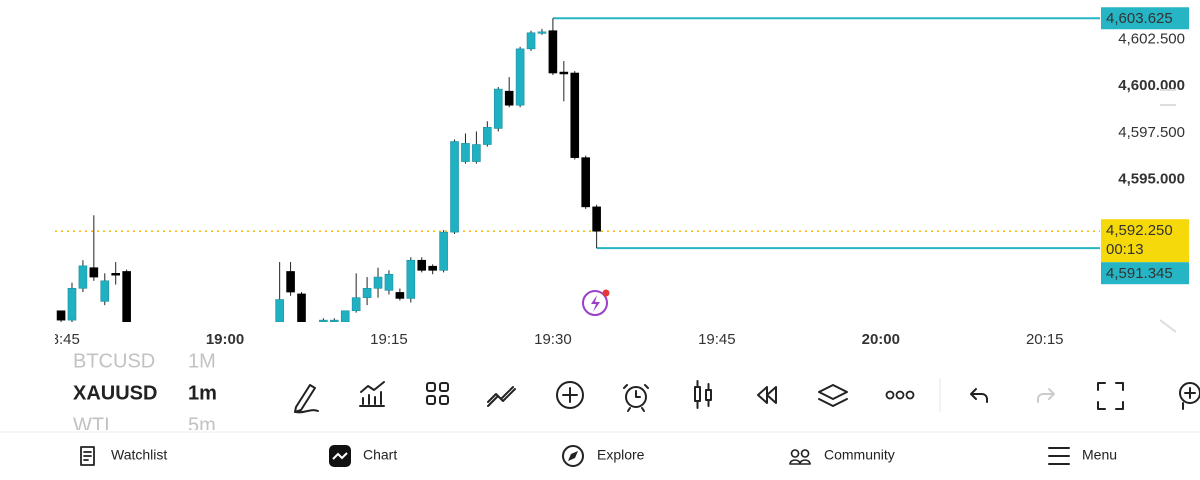 The height and width of the screenshot is (480, 1200). I want to click on x-tick-label: 19:00, so click(225, 339).